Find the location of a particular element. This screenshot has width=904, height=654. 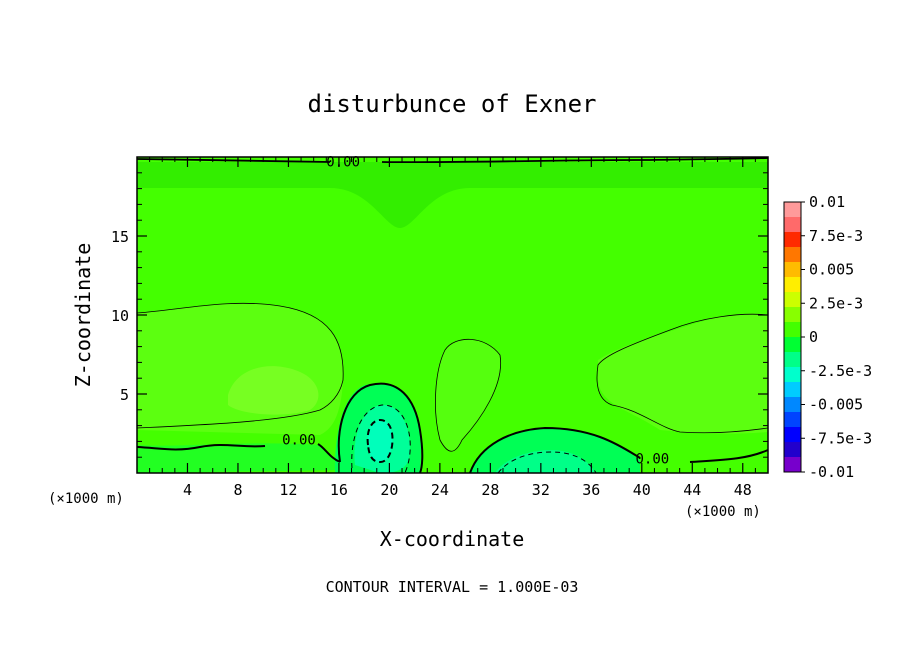

field-positive-right is located at coordinates (683, 373).